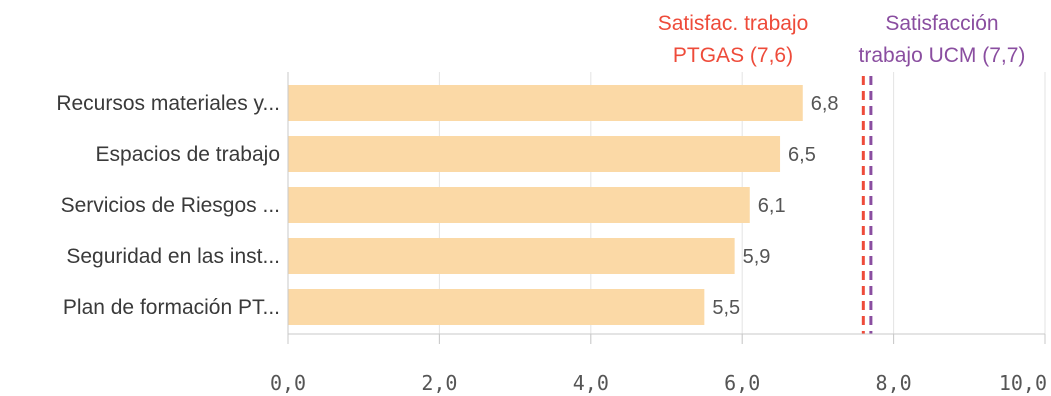 This screenshot has width=1051, height=396. I want to click on category-label-1: Espacios de trabajo, so click(188, 154).